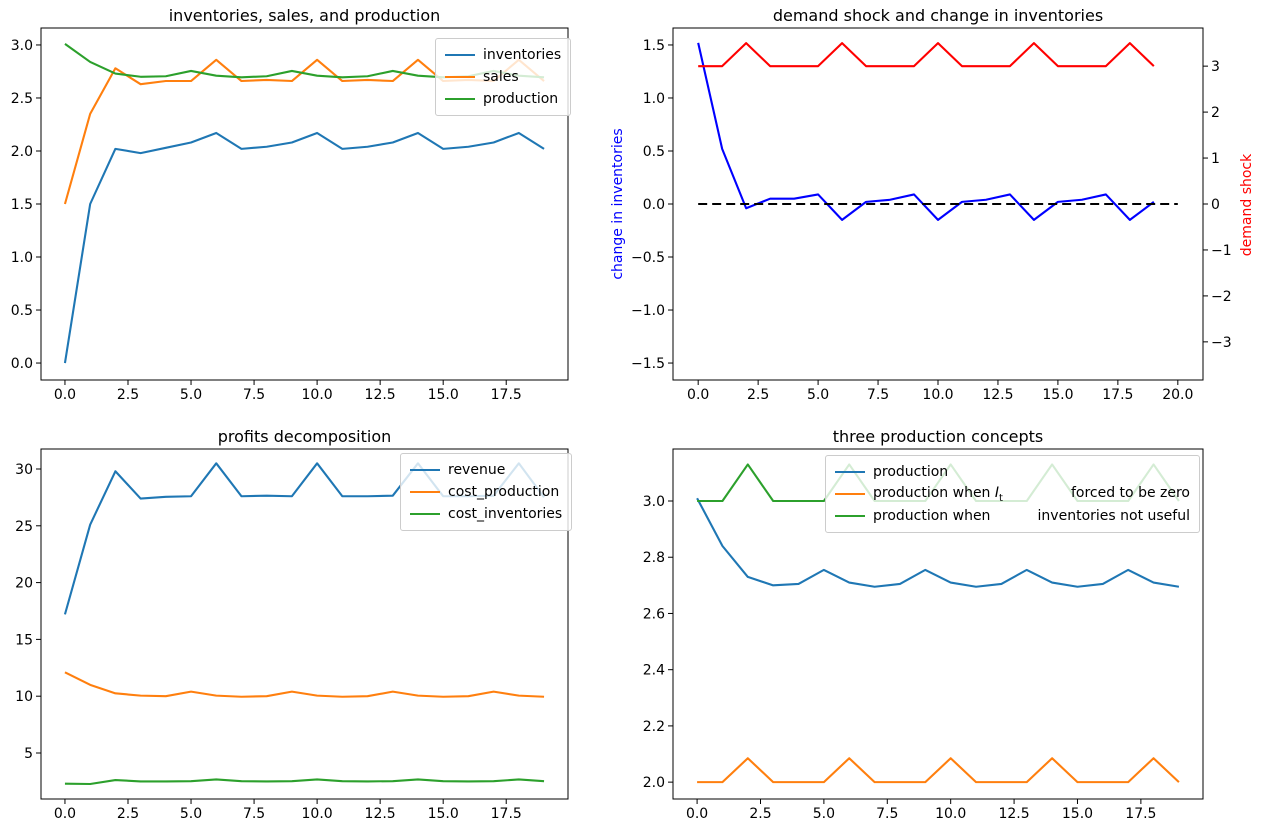  What do you see at coordinates (938, 15) in the screenshot?
I see `plot-title: demand shock and change in inventories` at bounding box center [938, 15].